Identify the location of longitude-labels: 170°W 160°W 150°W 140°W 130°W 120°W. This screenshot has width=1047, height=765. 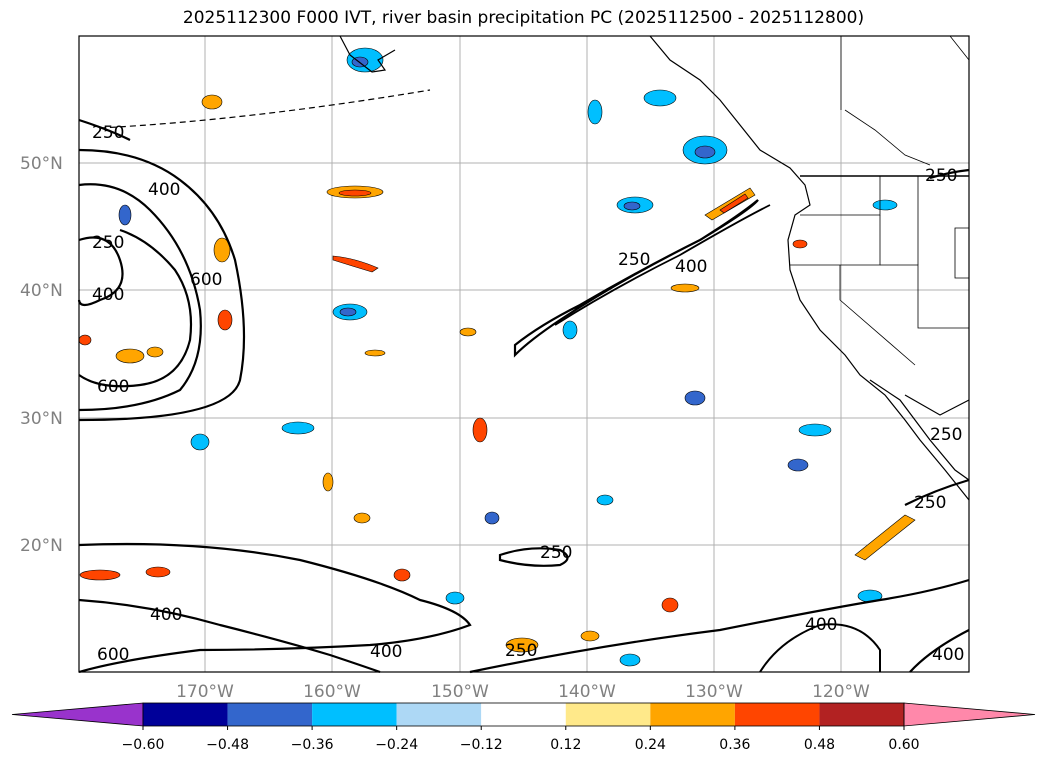
(523, 692).